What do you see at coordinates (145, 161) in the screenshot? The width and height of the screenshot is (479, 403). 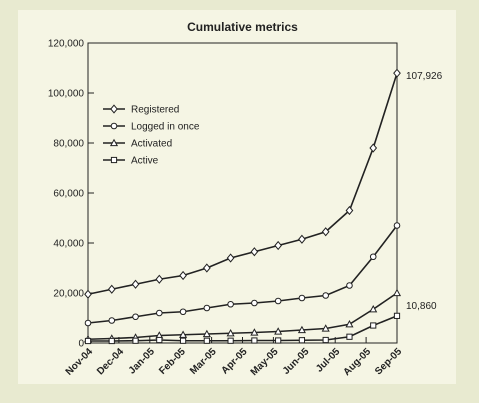 I see `legend-label-active: Active` at bounding box center [145, 161].